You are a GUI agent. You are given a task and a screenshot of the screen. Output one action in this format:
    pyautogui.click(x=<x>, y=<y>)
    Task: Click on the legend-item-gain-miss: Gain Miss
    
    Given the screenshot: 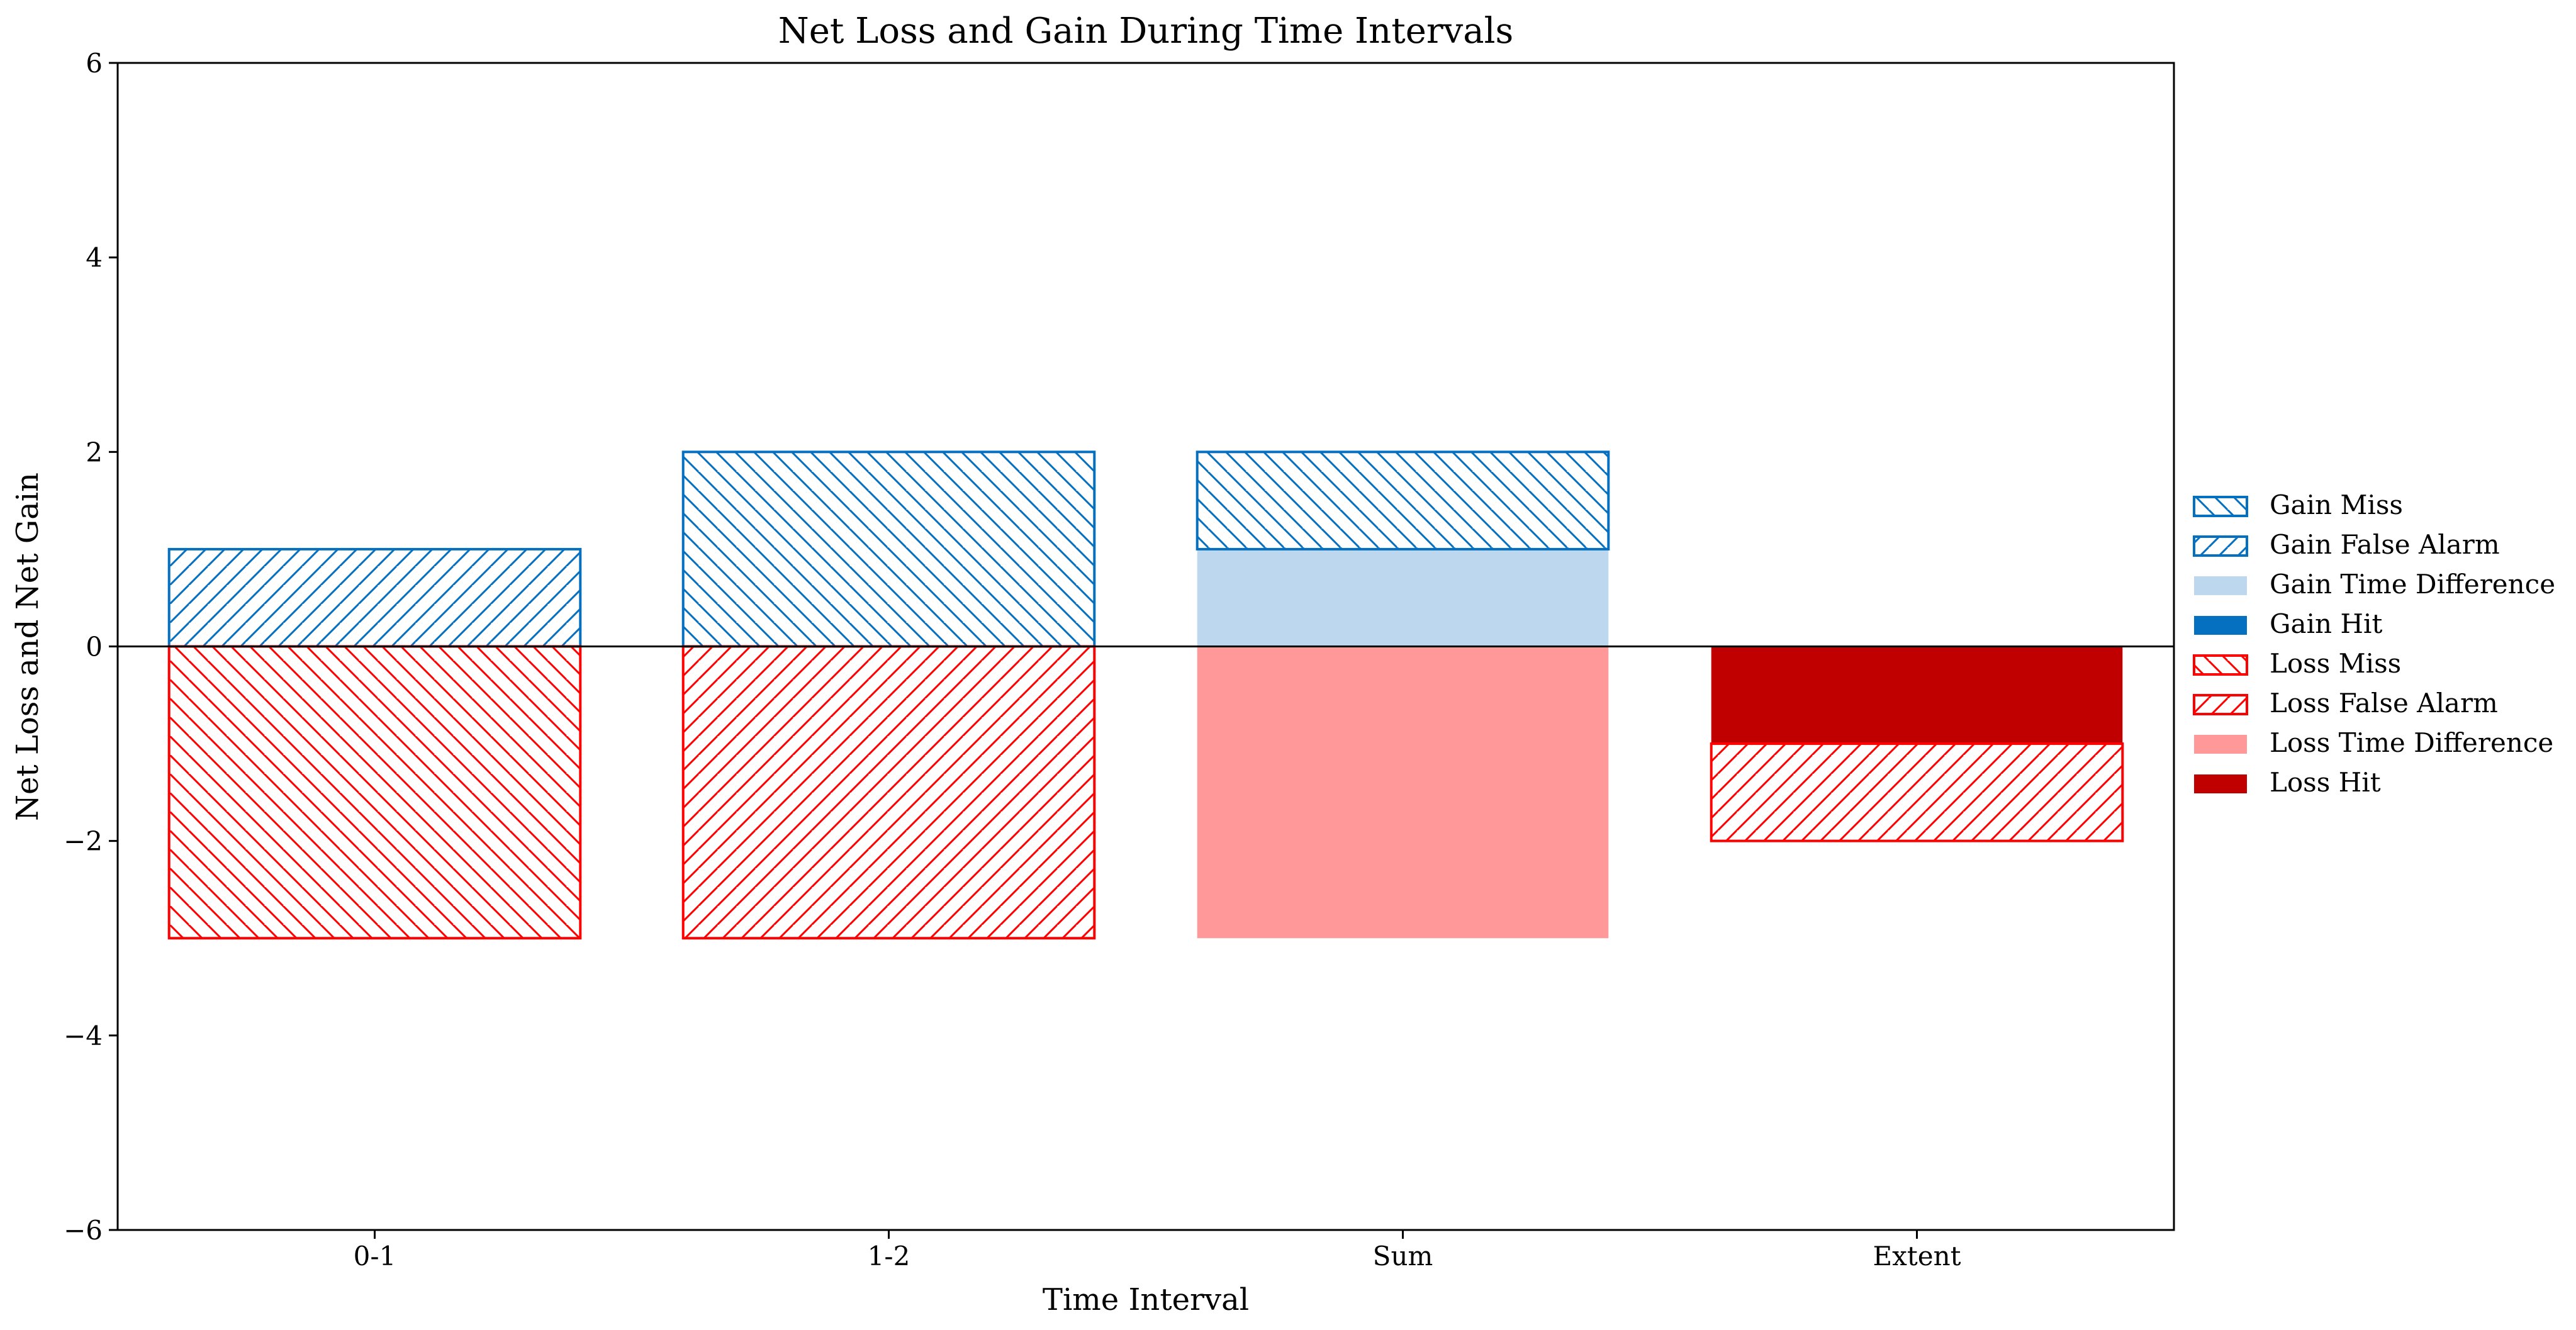 What is the action you would take?
    pyautogui.click(x=2298, y=504)
    